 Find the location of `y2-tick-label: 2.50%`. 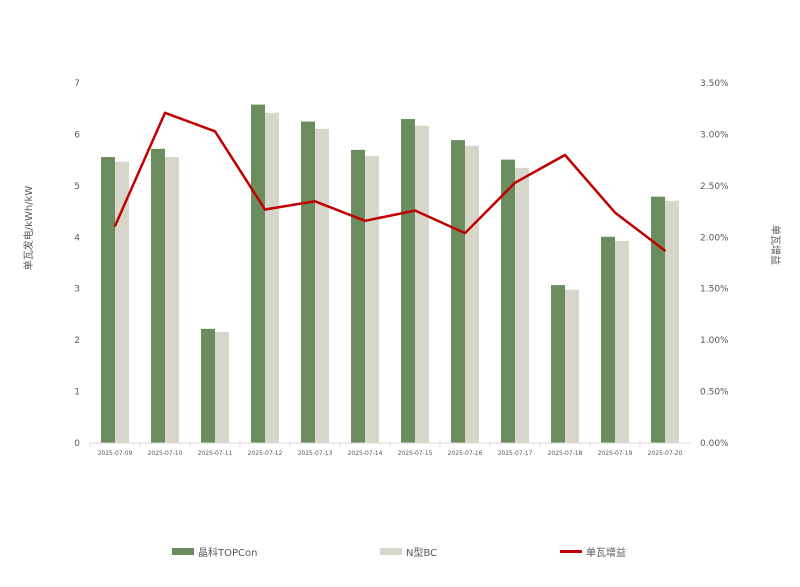

y2-tick-label: 2.50% is located at coordinates (714, 187).